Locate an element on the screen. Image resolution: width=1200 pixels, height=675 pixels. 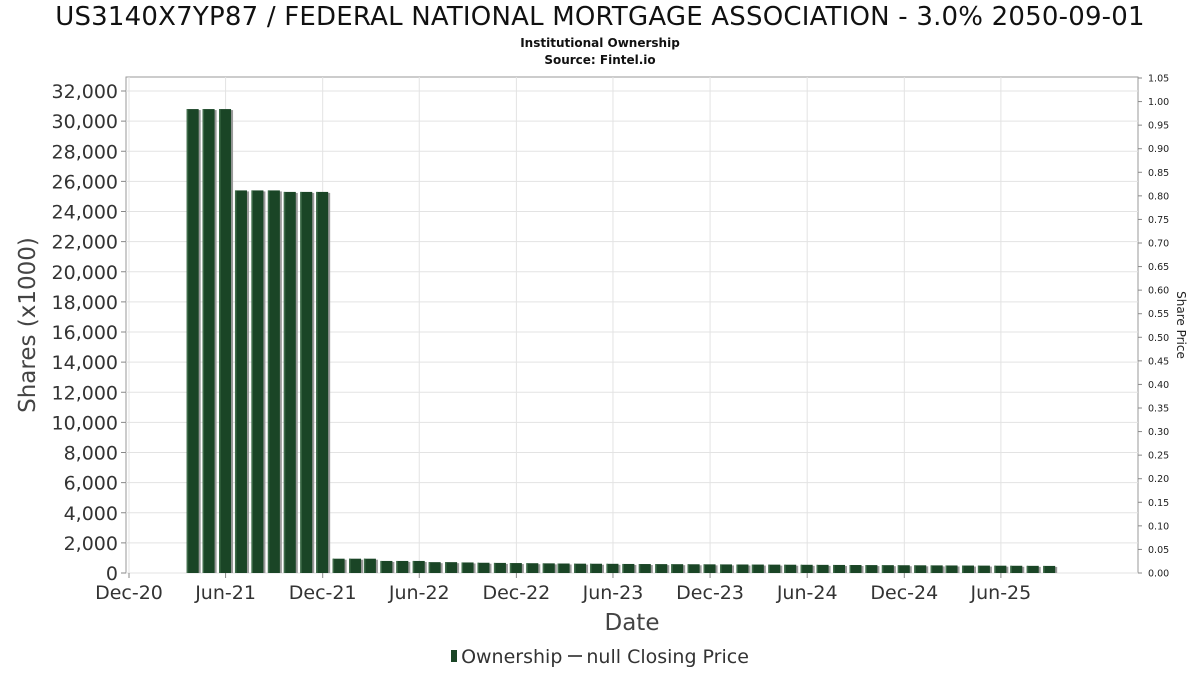
x-tick-label: Jun-25 is located at coordinates (1001, 593).